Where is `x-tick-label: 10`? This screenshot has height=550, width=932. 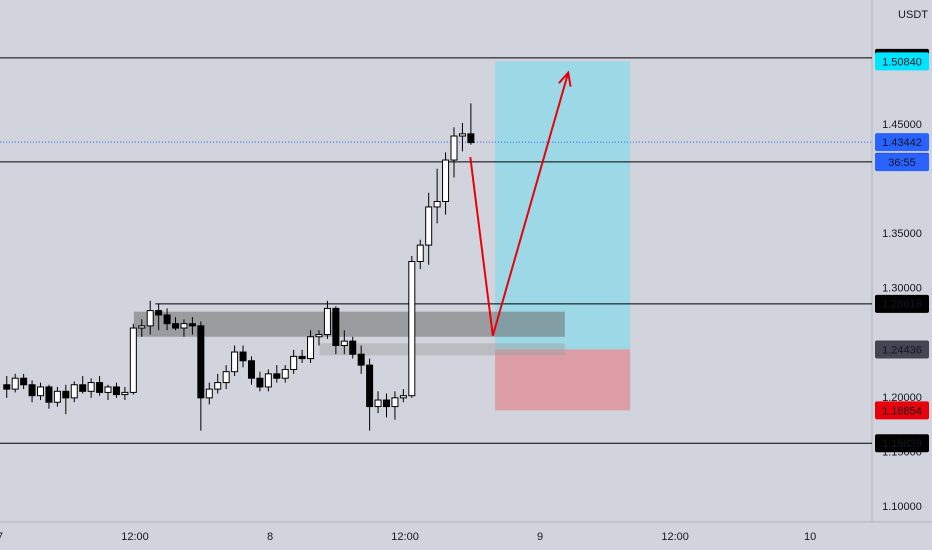
x-tick-label: 10 is located at coordinates (810, 537).